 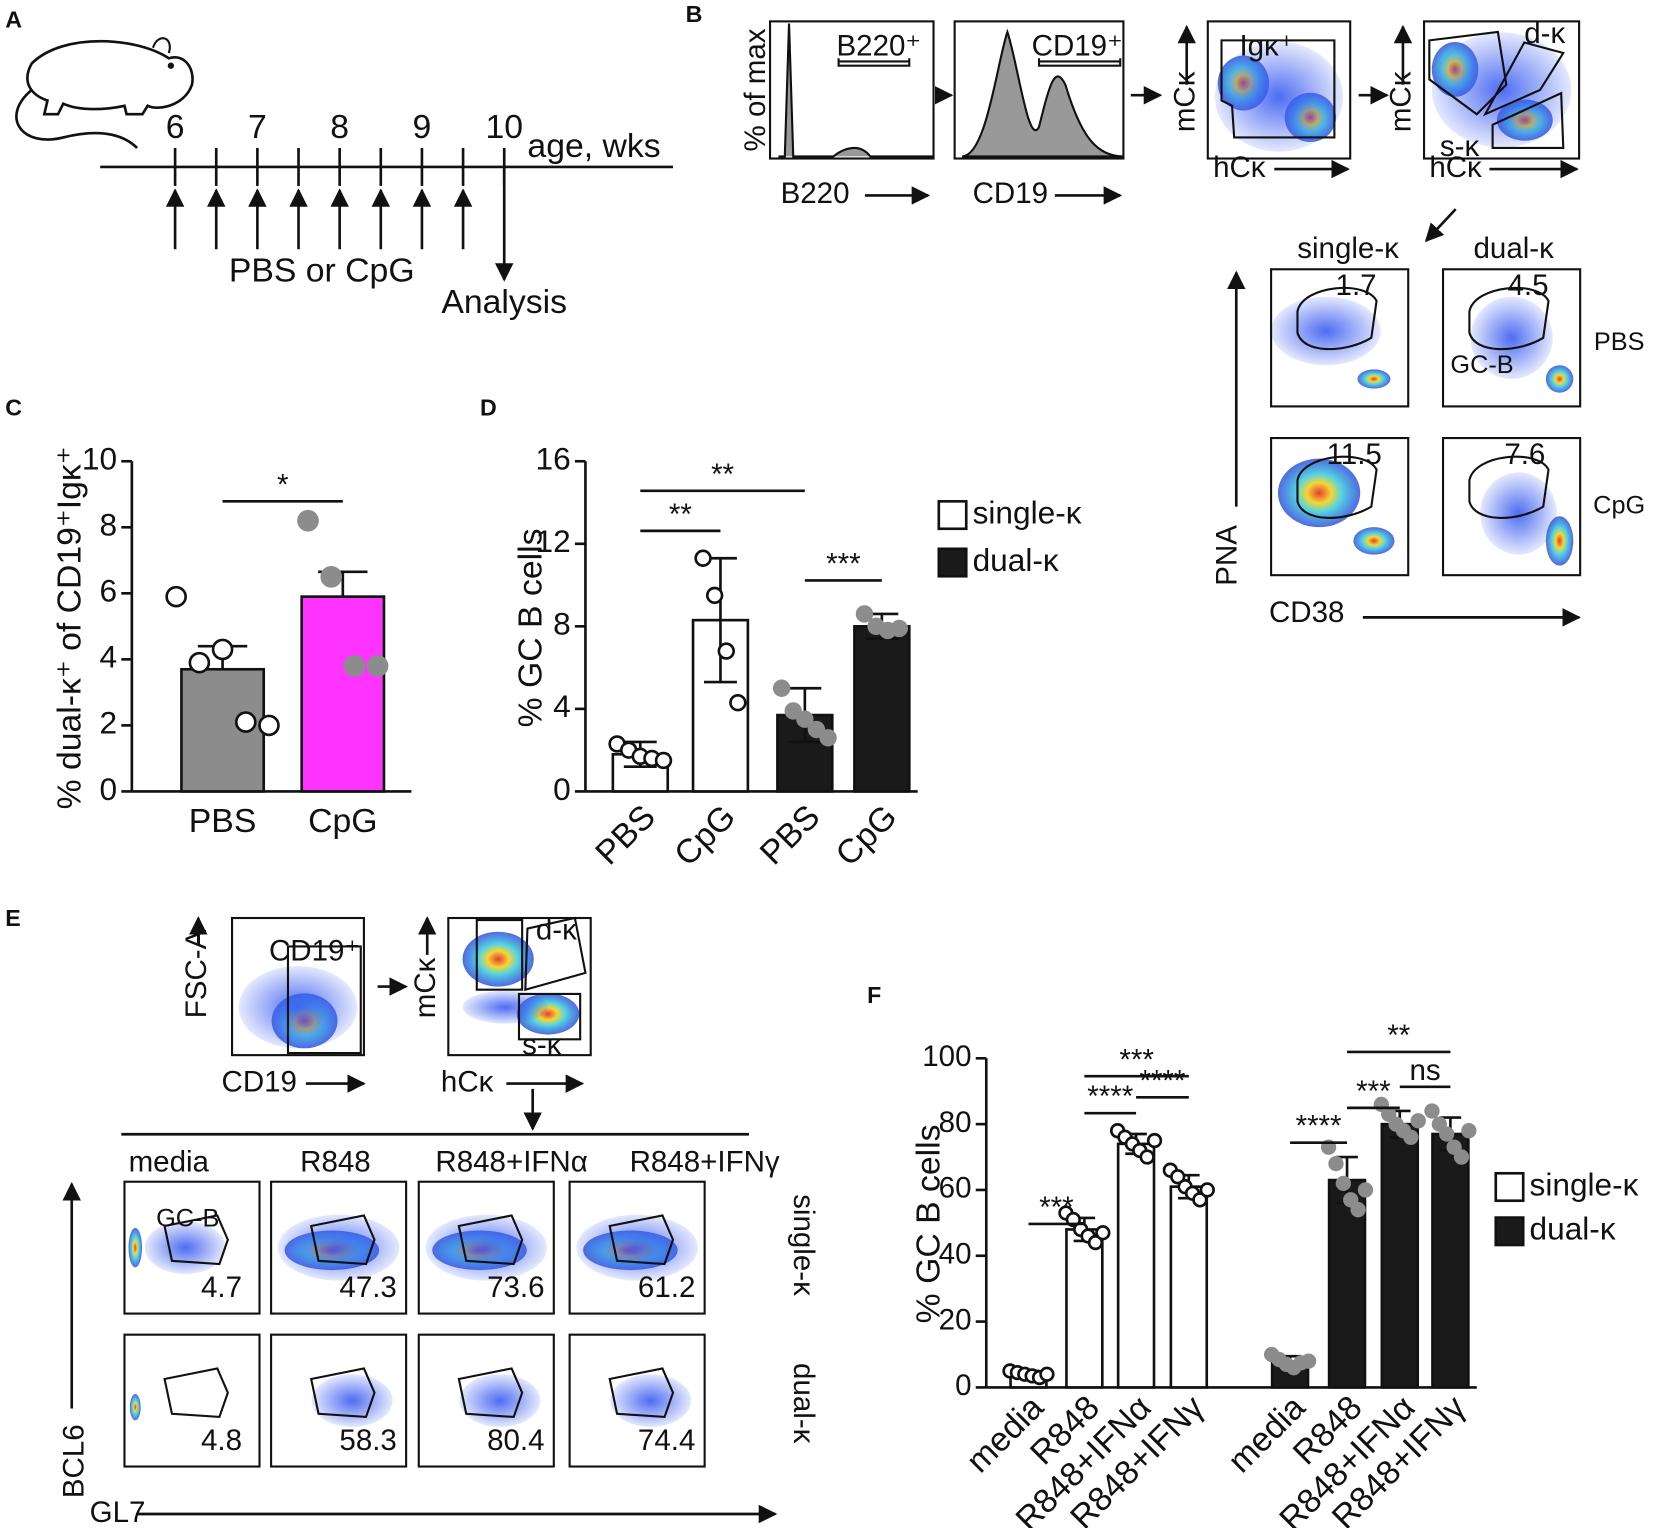 What do you see at coordinates (422, 127) in the screenshot?
I see `week-label: 9` at bounding box center [422, 127].